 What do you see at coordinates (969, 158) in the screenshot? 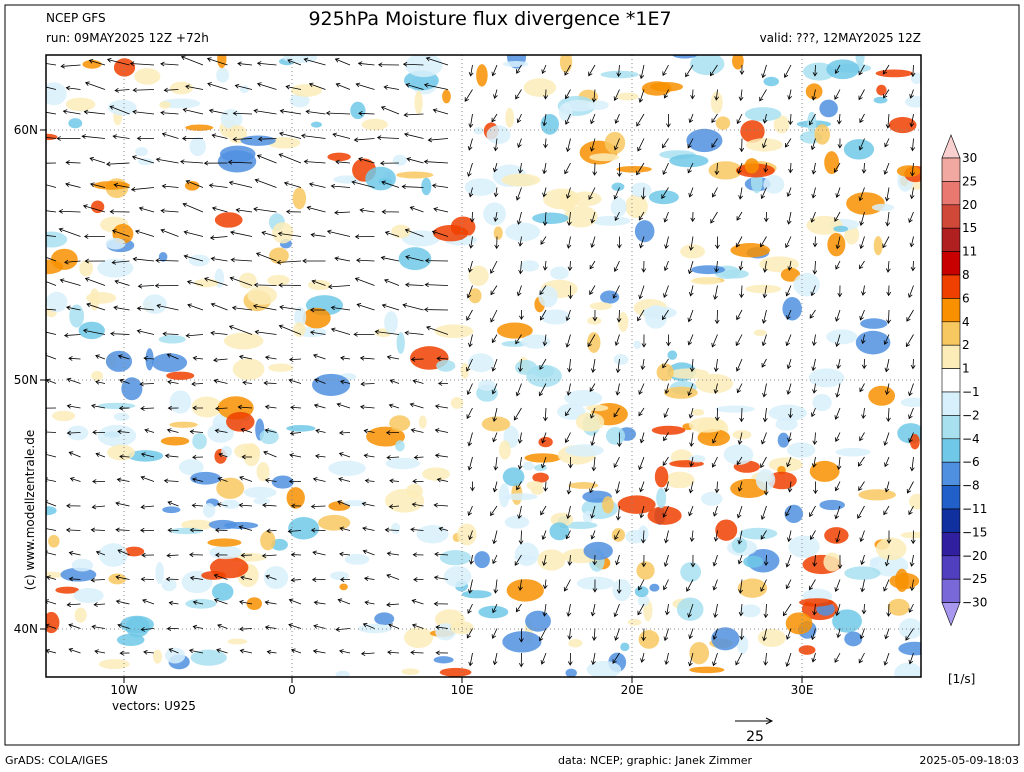
I see `colorbar-label: 30` at bounding box center [969, 158].